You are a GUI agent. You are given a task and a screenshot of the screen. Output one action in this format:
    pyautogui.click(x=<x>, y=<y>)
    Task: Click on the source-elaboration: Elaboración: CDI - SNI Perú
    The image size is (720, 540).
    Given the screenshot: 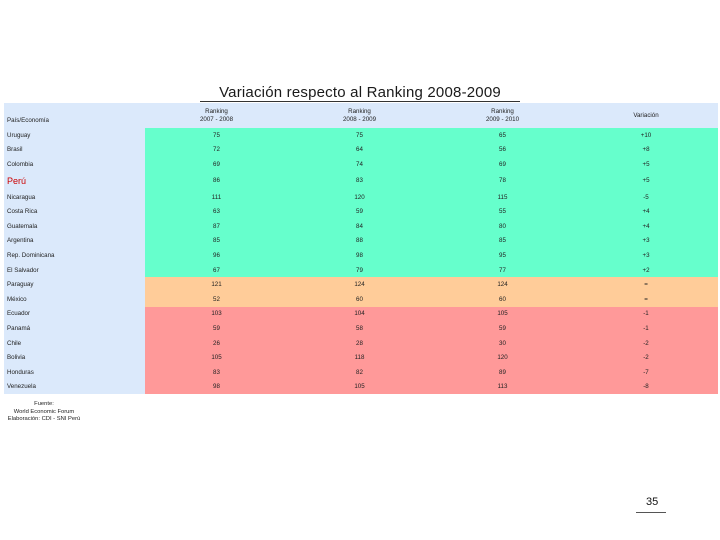 What is the action you would take?
    pyautogui.click(x=44, y=419)
    